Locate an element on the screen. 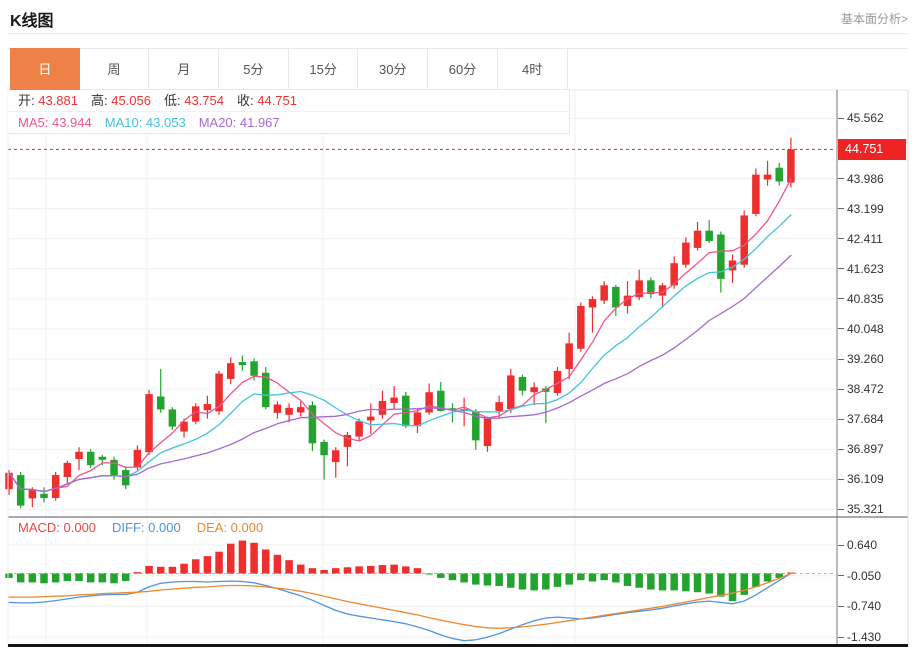  current-price-badge: 44.751 is located at coordinates (872, 149).